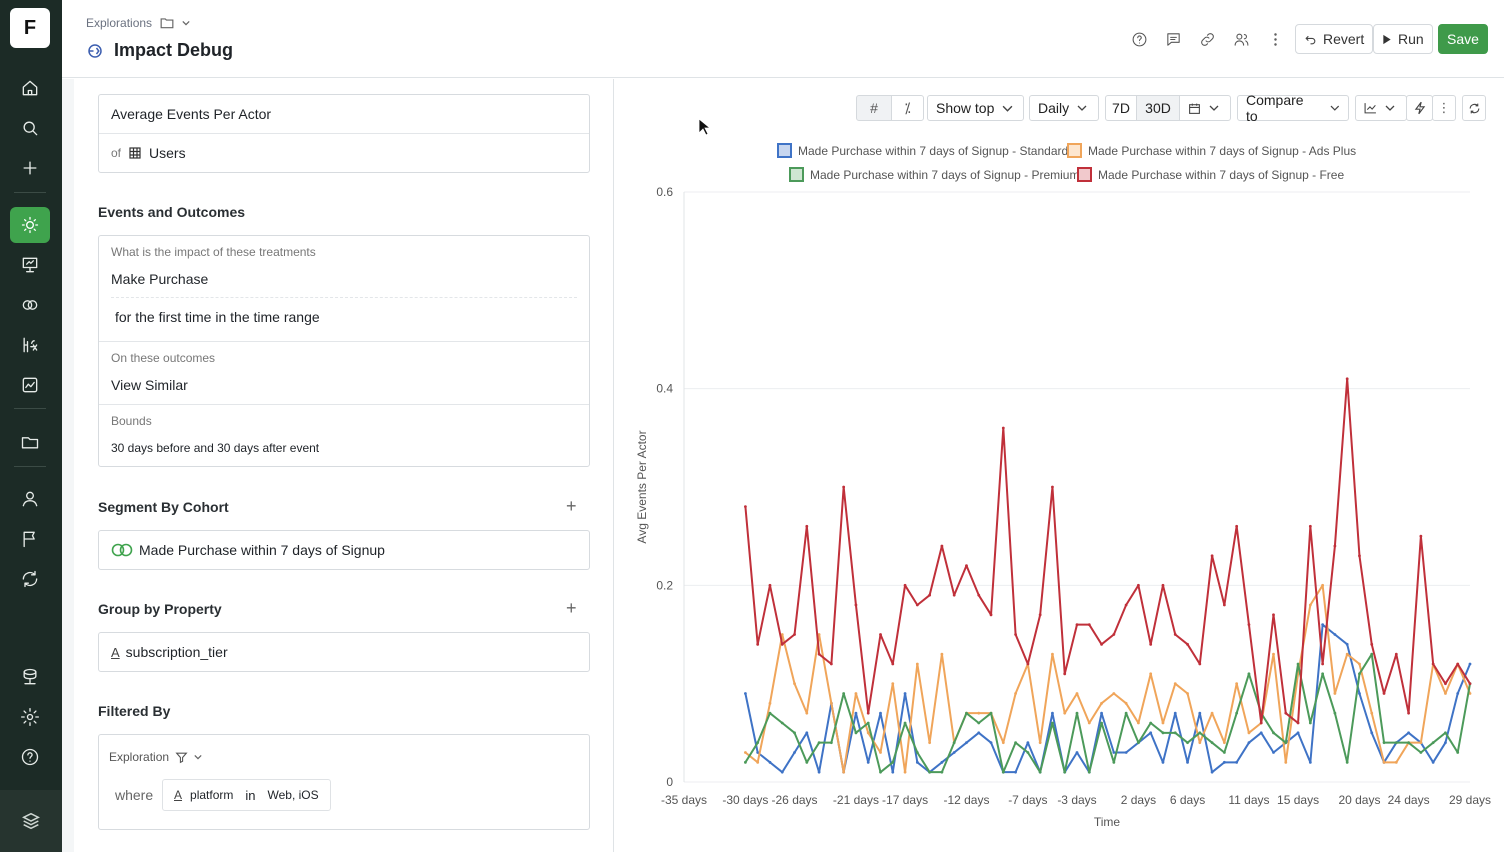 This screenshot has height=852, width=1504. What do you see at coordinates (30, 757) in the screenshot?
I see `help-icon` at bounding box center [30, 757].